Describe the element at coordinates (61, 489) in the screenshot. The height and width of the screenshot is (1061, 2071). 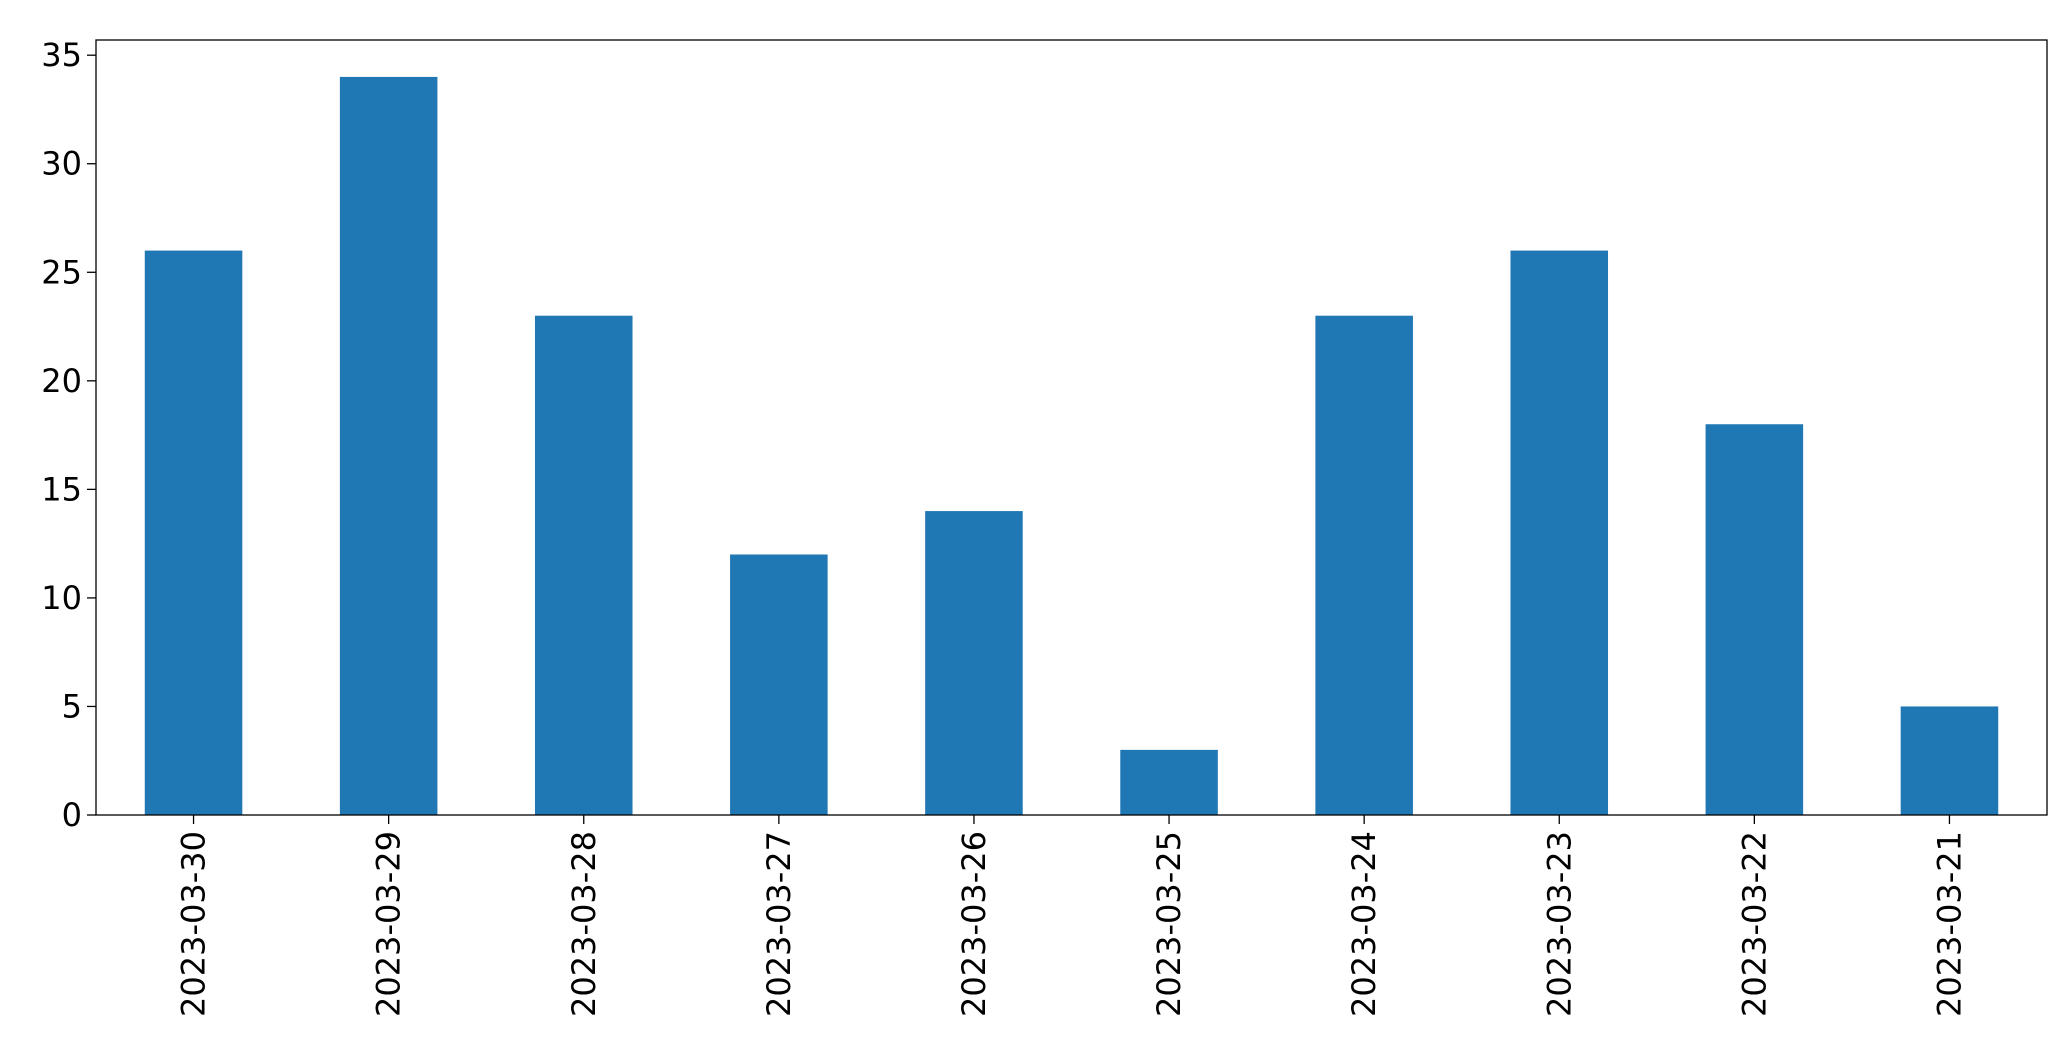
I see `y-tick-label: 15` at that location.